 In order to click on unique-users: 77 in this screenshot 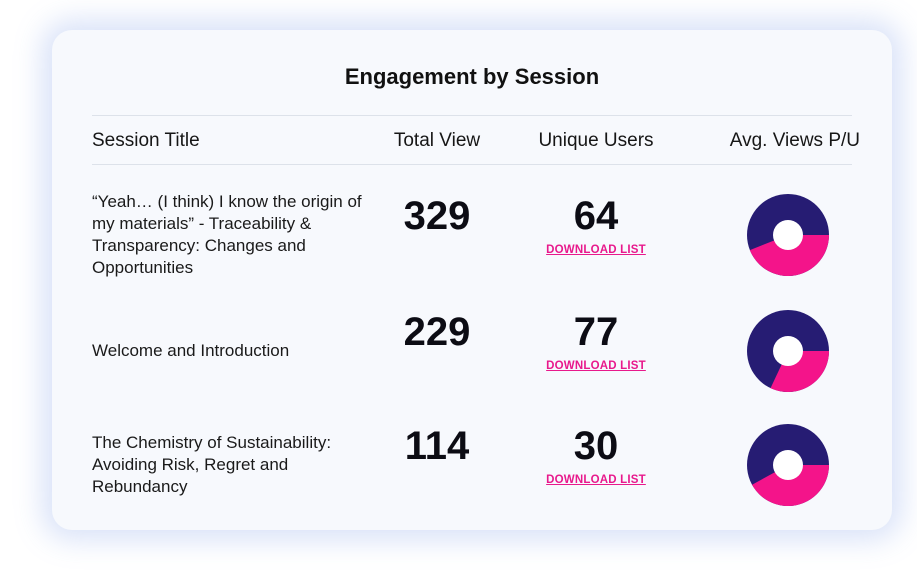, I will do `click(596, 332)`.